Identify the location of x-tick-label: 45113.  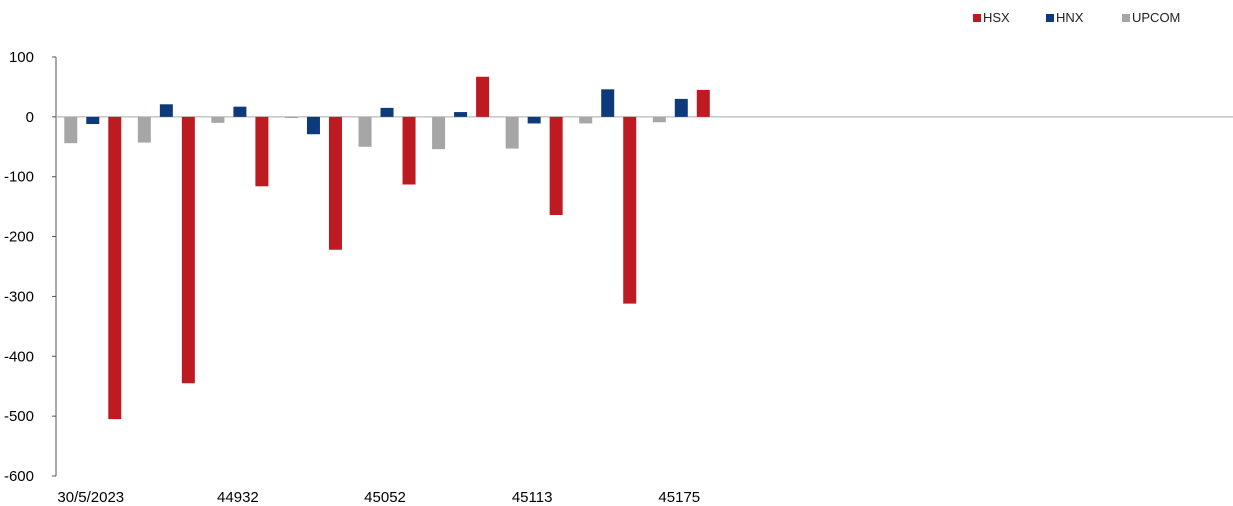
(532, 497).